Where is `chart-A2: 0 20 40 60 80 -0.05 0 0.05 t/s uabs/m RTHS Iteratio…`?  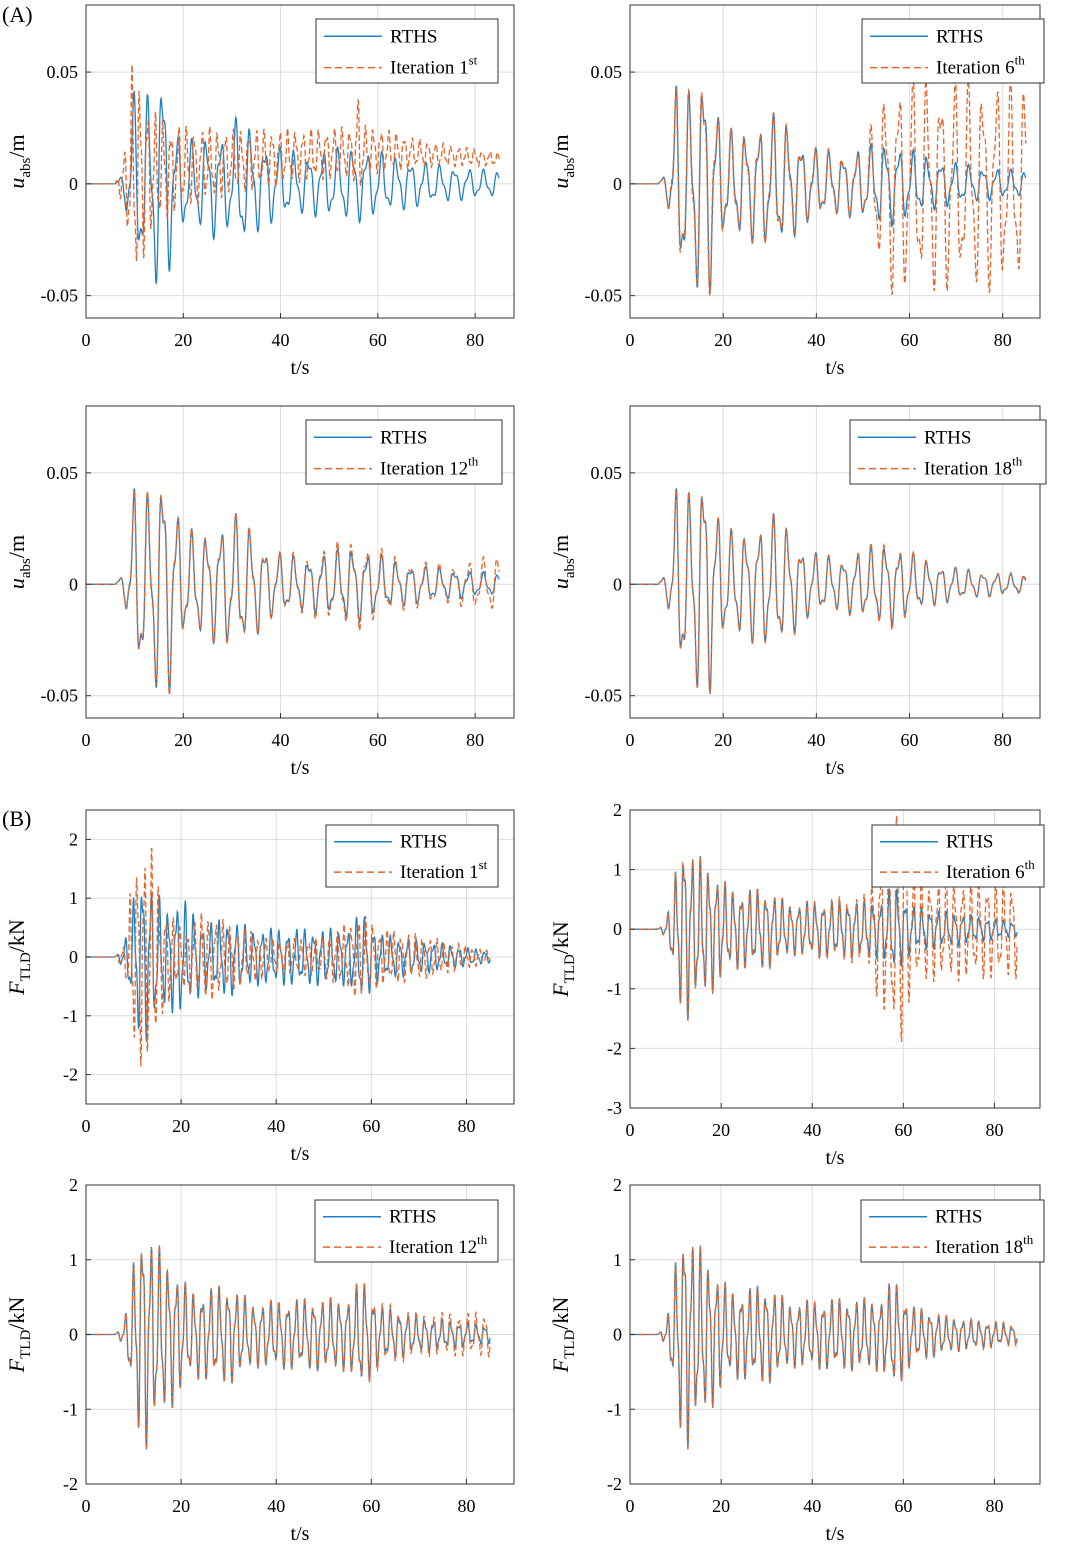 chart-A2: 0 20 40 60 80 -0.05 0 0.05 t/s uabs/m RTHS Iteratio… is located at coordinates (796, 191).